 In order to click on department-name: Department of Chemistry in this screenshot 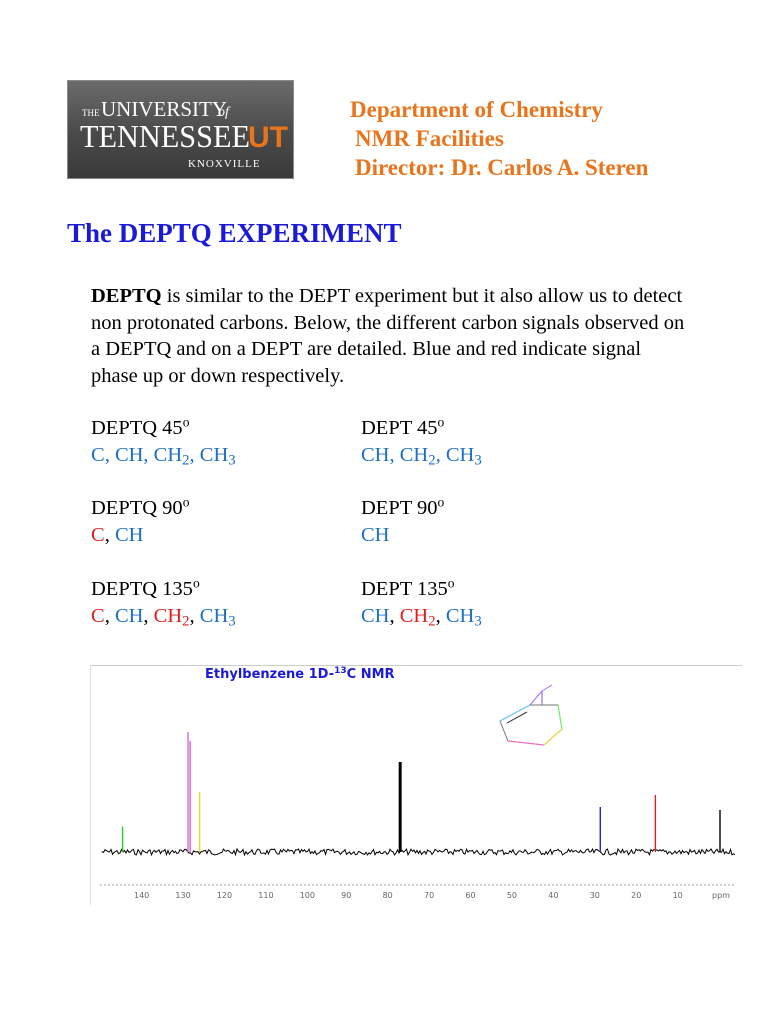, I will do `click(476, 109)`.